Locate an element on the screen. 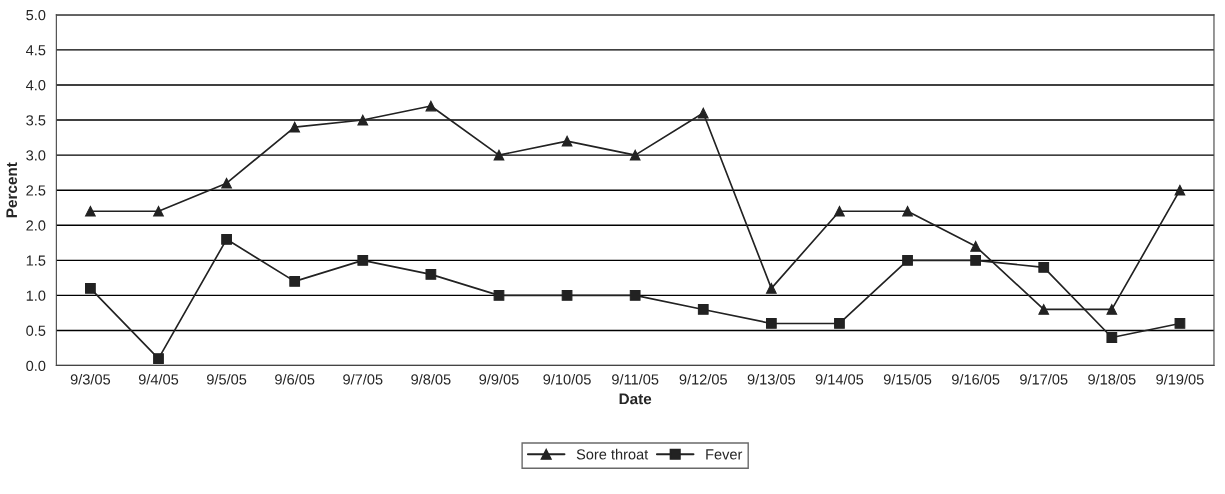 The image size is (1225, 494). y-tick-label: 3.0 is located at coordinates (36, 155).